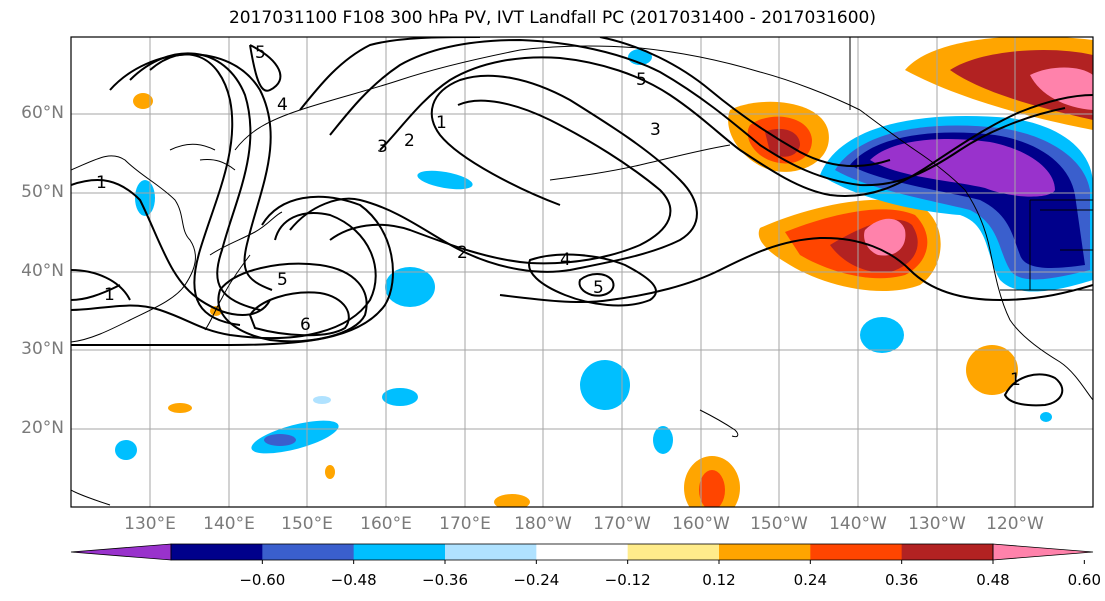  Describe the element at coordinates (42, 113) in the screenshot. I see `lat-label-60n: 60°N` at that location.